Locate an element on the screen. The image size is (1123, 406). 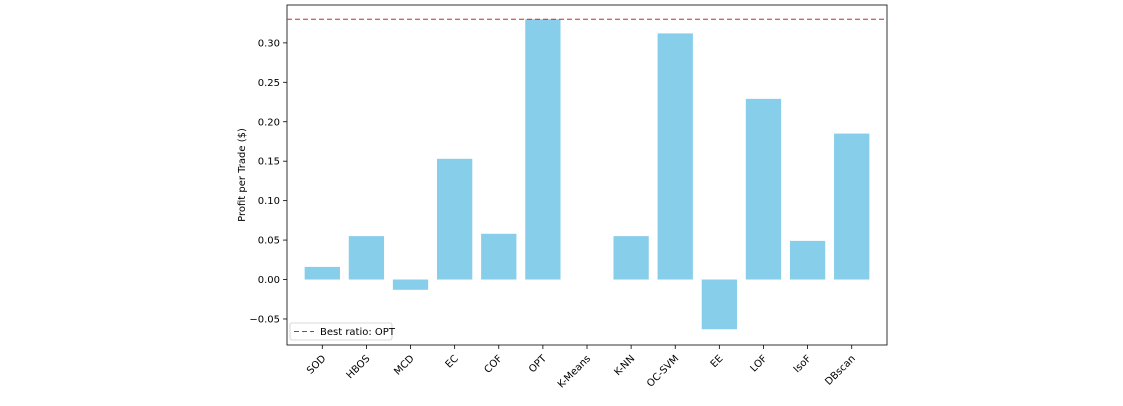
y-tick-label: 0.30 is located at coordinates (269, 43).